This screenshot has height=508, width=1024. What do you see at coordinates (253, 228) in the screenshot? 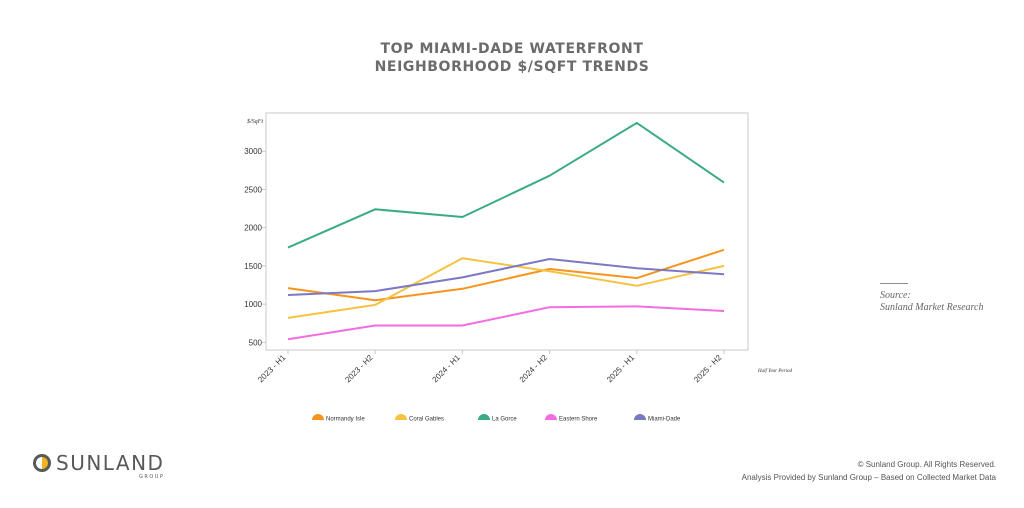
I see `y-tick-label: 2000` at bounding box center [253, 228].